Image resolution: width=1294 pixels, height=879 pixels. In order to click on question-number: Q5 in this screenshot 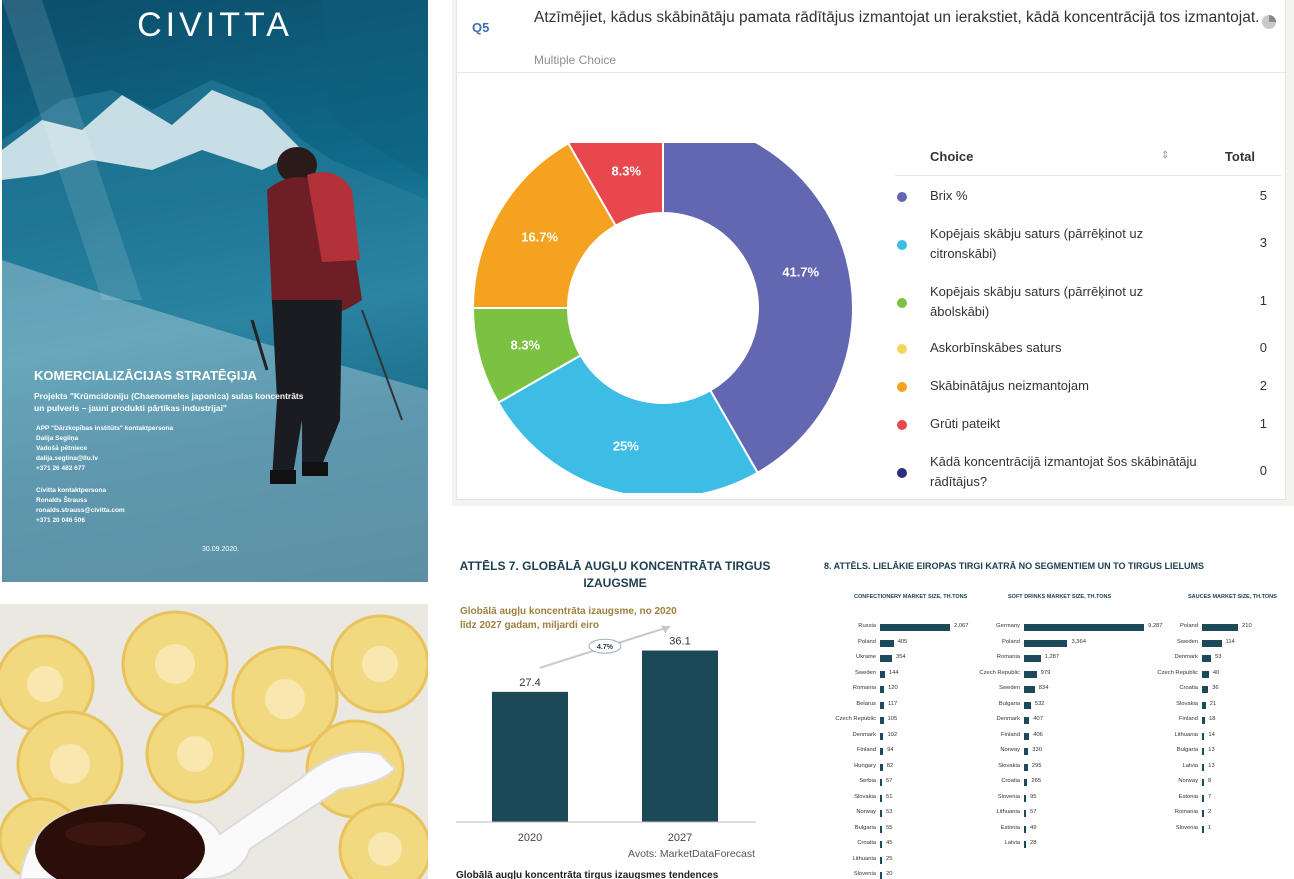, I will do `click(481, 27)`.